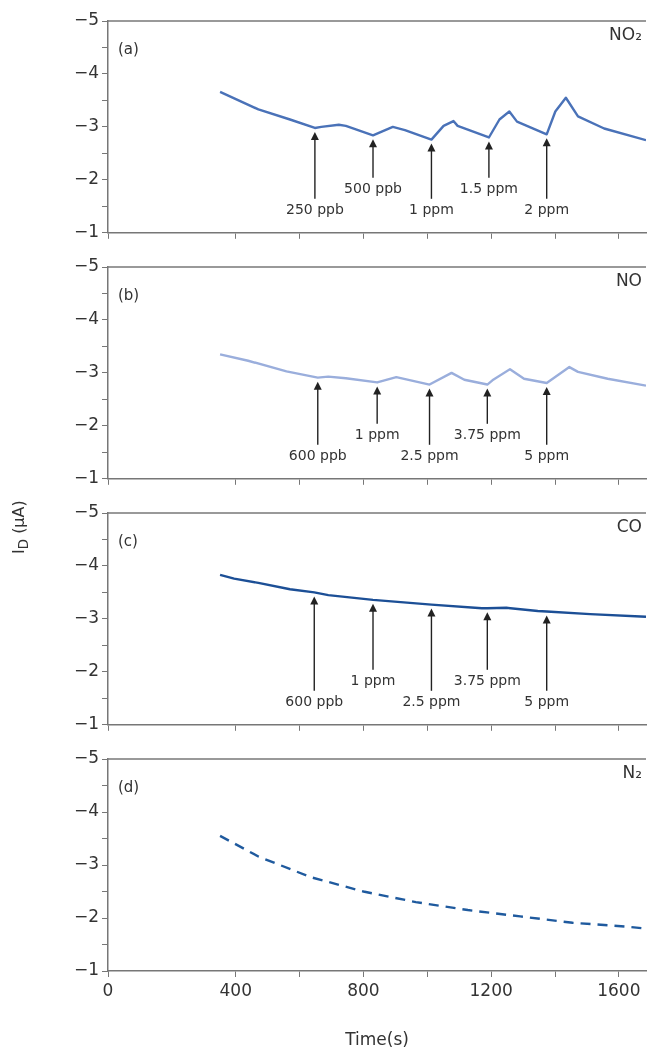  Describe the element at coordinates (376, 1039) in the screenshot. I see `x-axis-title: Time(s)` at that location.